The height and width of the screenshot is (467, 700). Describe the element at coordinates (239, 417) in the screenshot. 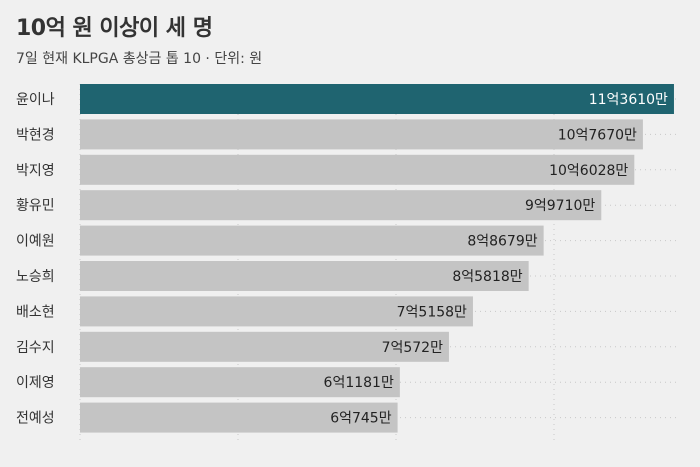

I see `bar-전예성` at that location.